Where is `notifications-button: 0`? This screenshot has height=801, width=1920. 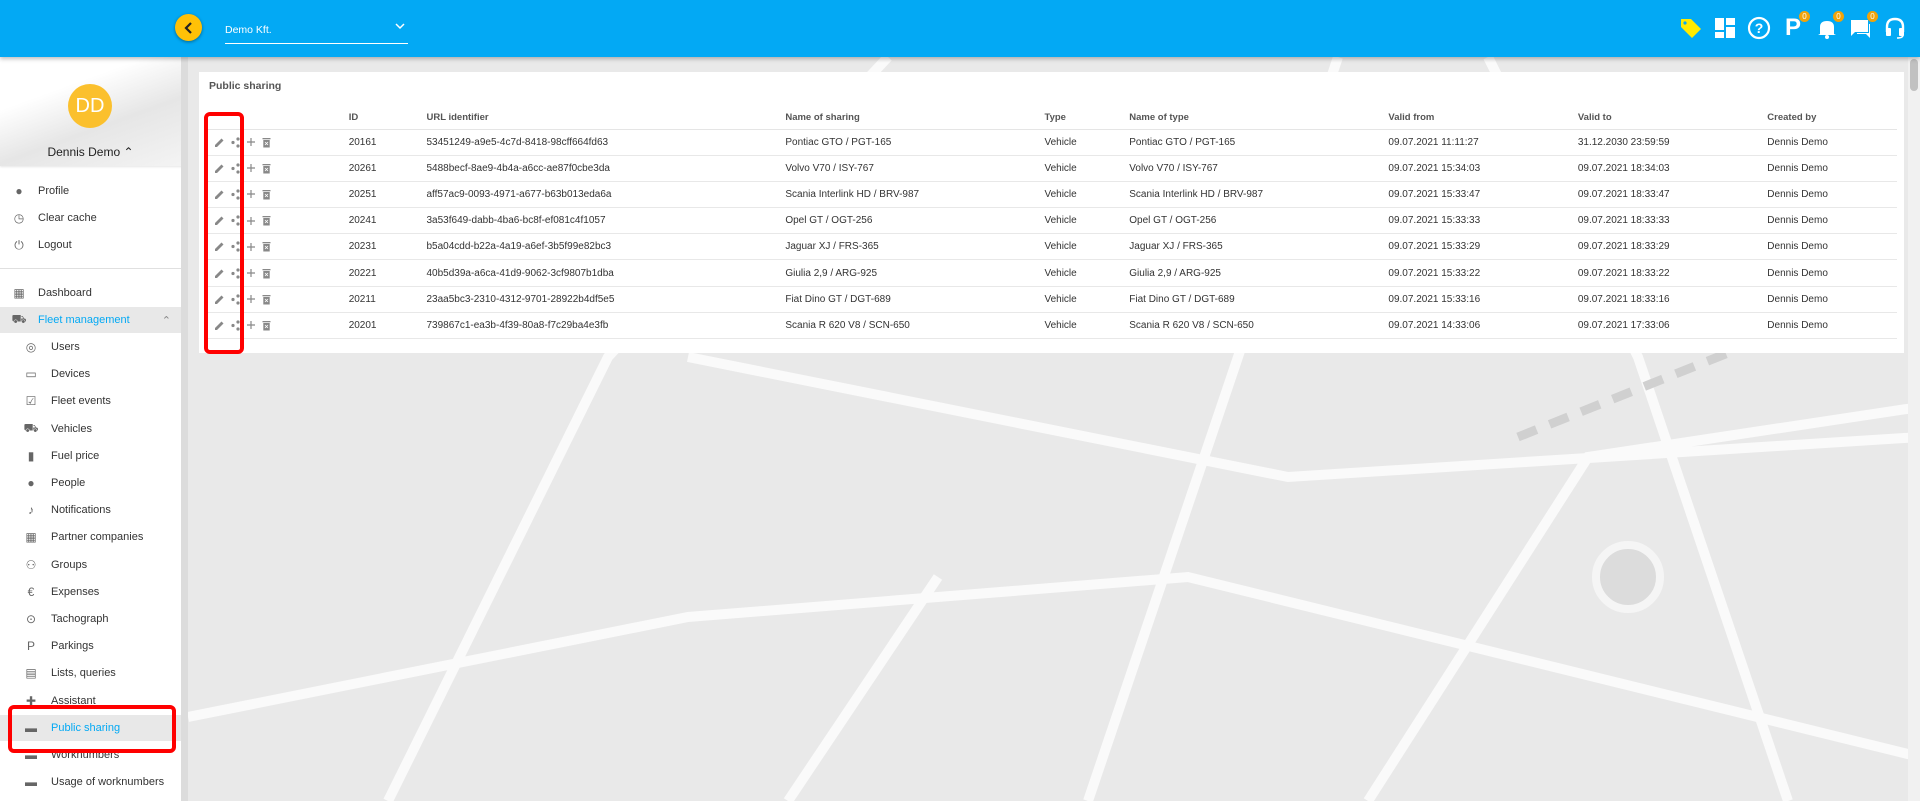
notifications-button: 0 is located at coordinates (1829, 26).